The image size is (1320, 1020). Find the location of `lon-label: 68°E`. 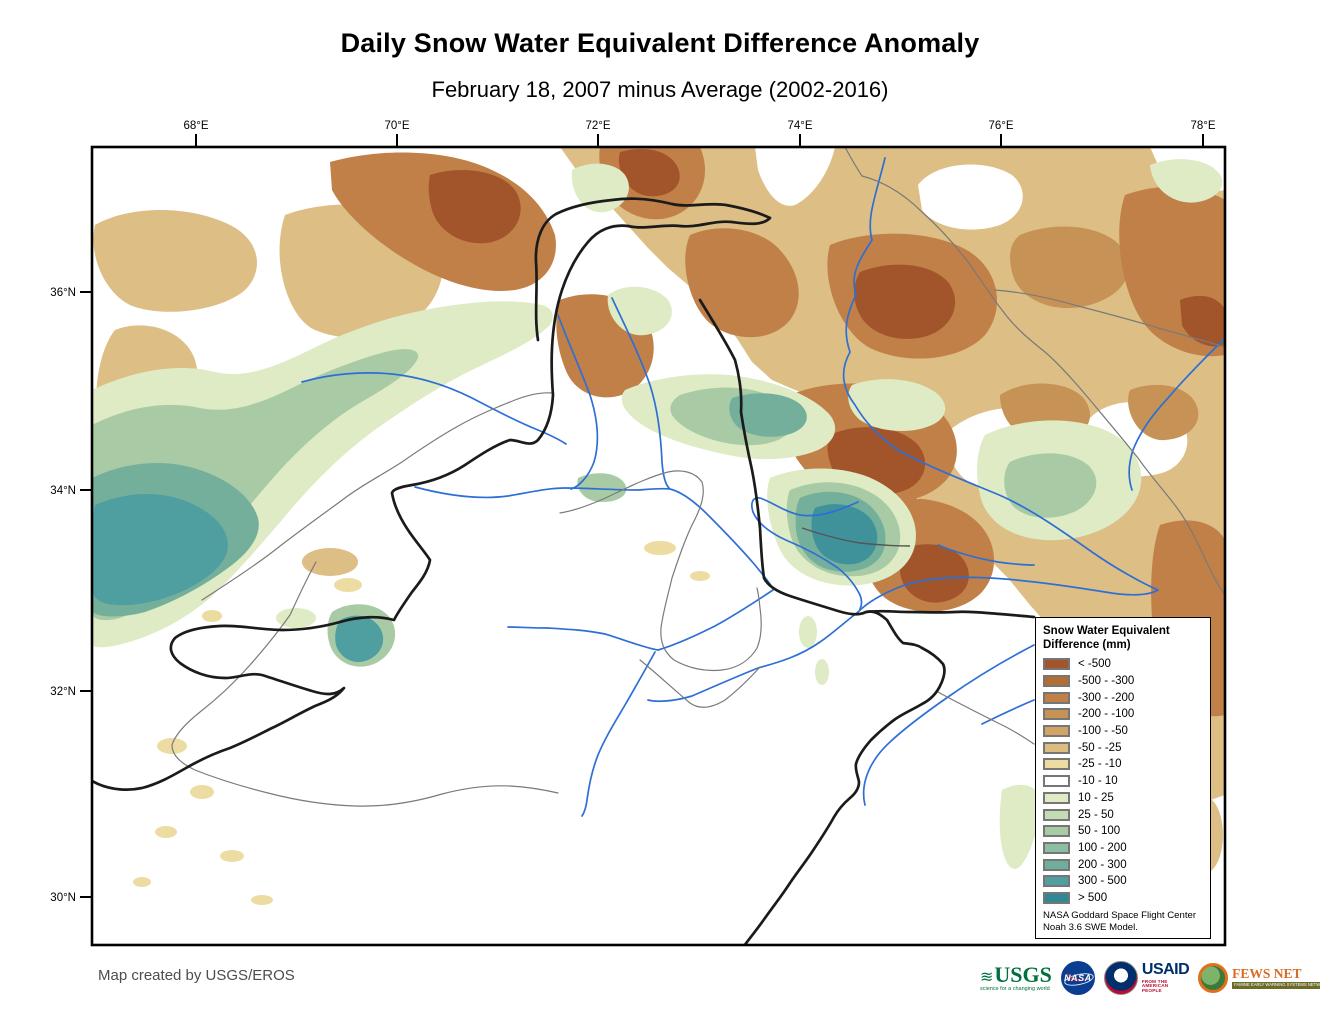

lon-label: 68°E is located at coordinates (195, 126).